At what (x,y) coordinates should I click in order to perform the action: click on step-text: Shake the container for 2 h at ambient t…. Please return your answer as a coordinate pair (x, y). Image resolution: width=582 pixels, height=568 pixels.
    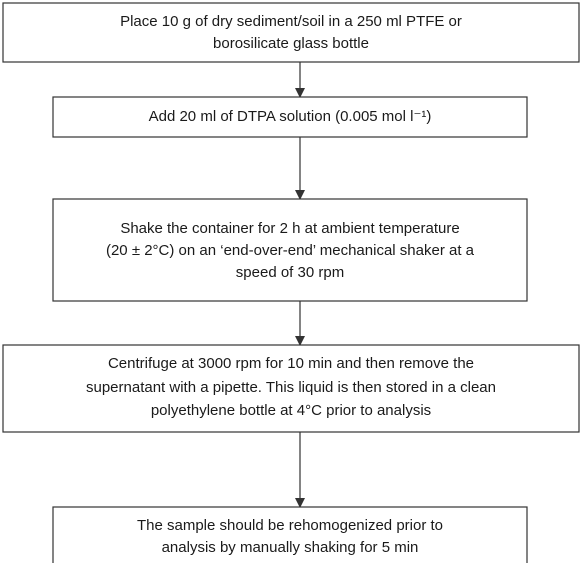
    Looking at the image, I should click on (289, 228).